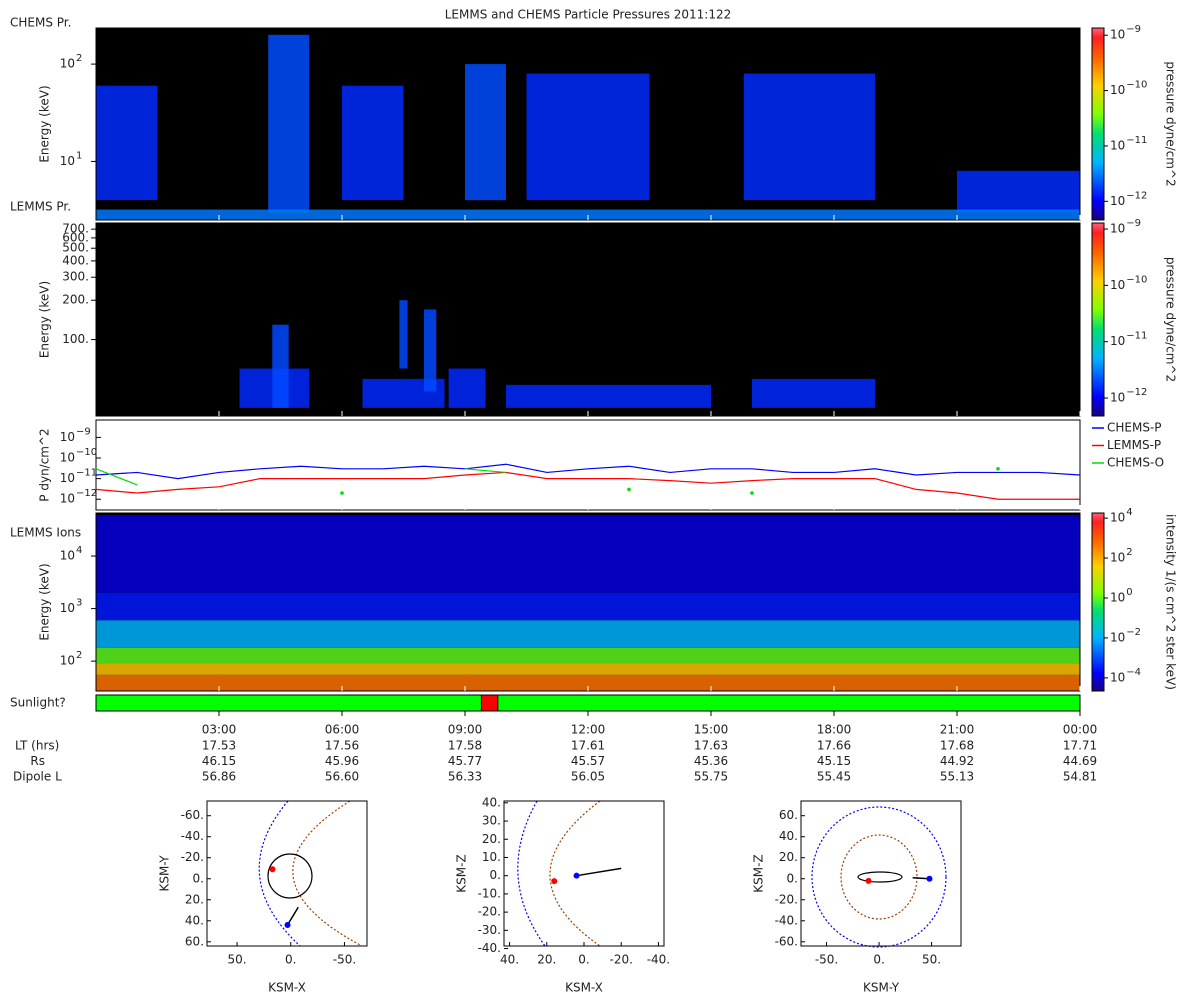  What do you see at coordinates (1135, 463) in the screenshot?
I see `legend-label: CHEMS-O` at bounding box center [1135, 463].